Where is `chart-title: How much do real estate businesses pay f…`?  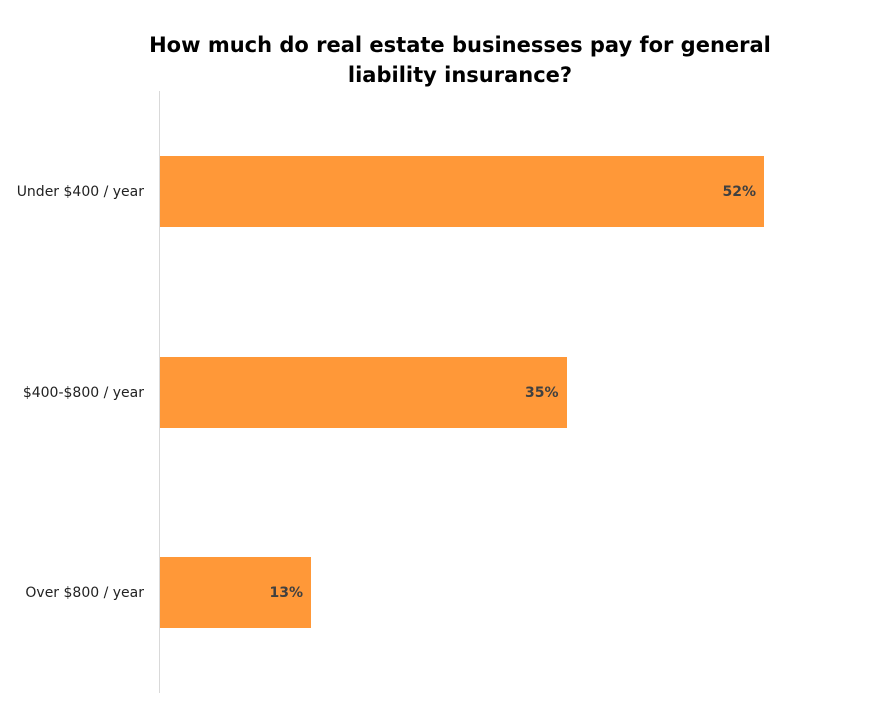 chart-title: How much do real estate businesses pay f… is located at coordinates (460, 60).